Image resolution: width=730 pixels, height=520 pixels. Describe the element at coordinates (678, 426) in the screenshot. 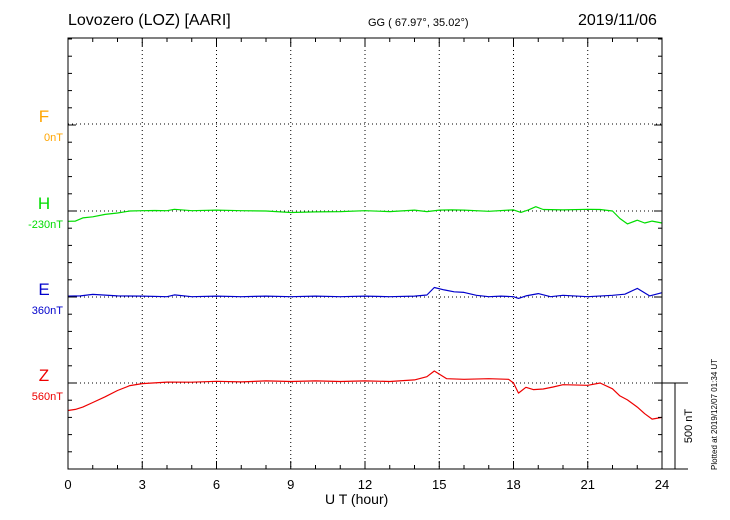

I see `scale-bar: 500 nT` at that location.